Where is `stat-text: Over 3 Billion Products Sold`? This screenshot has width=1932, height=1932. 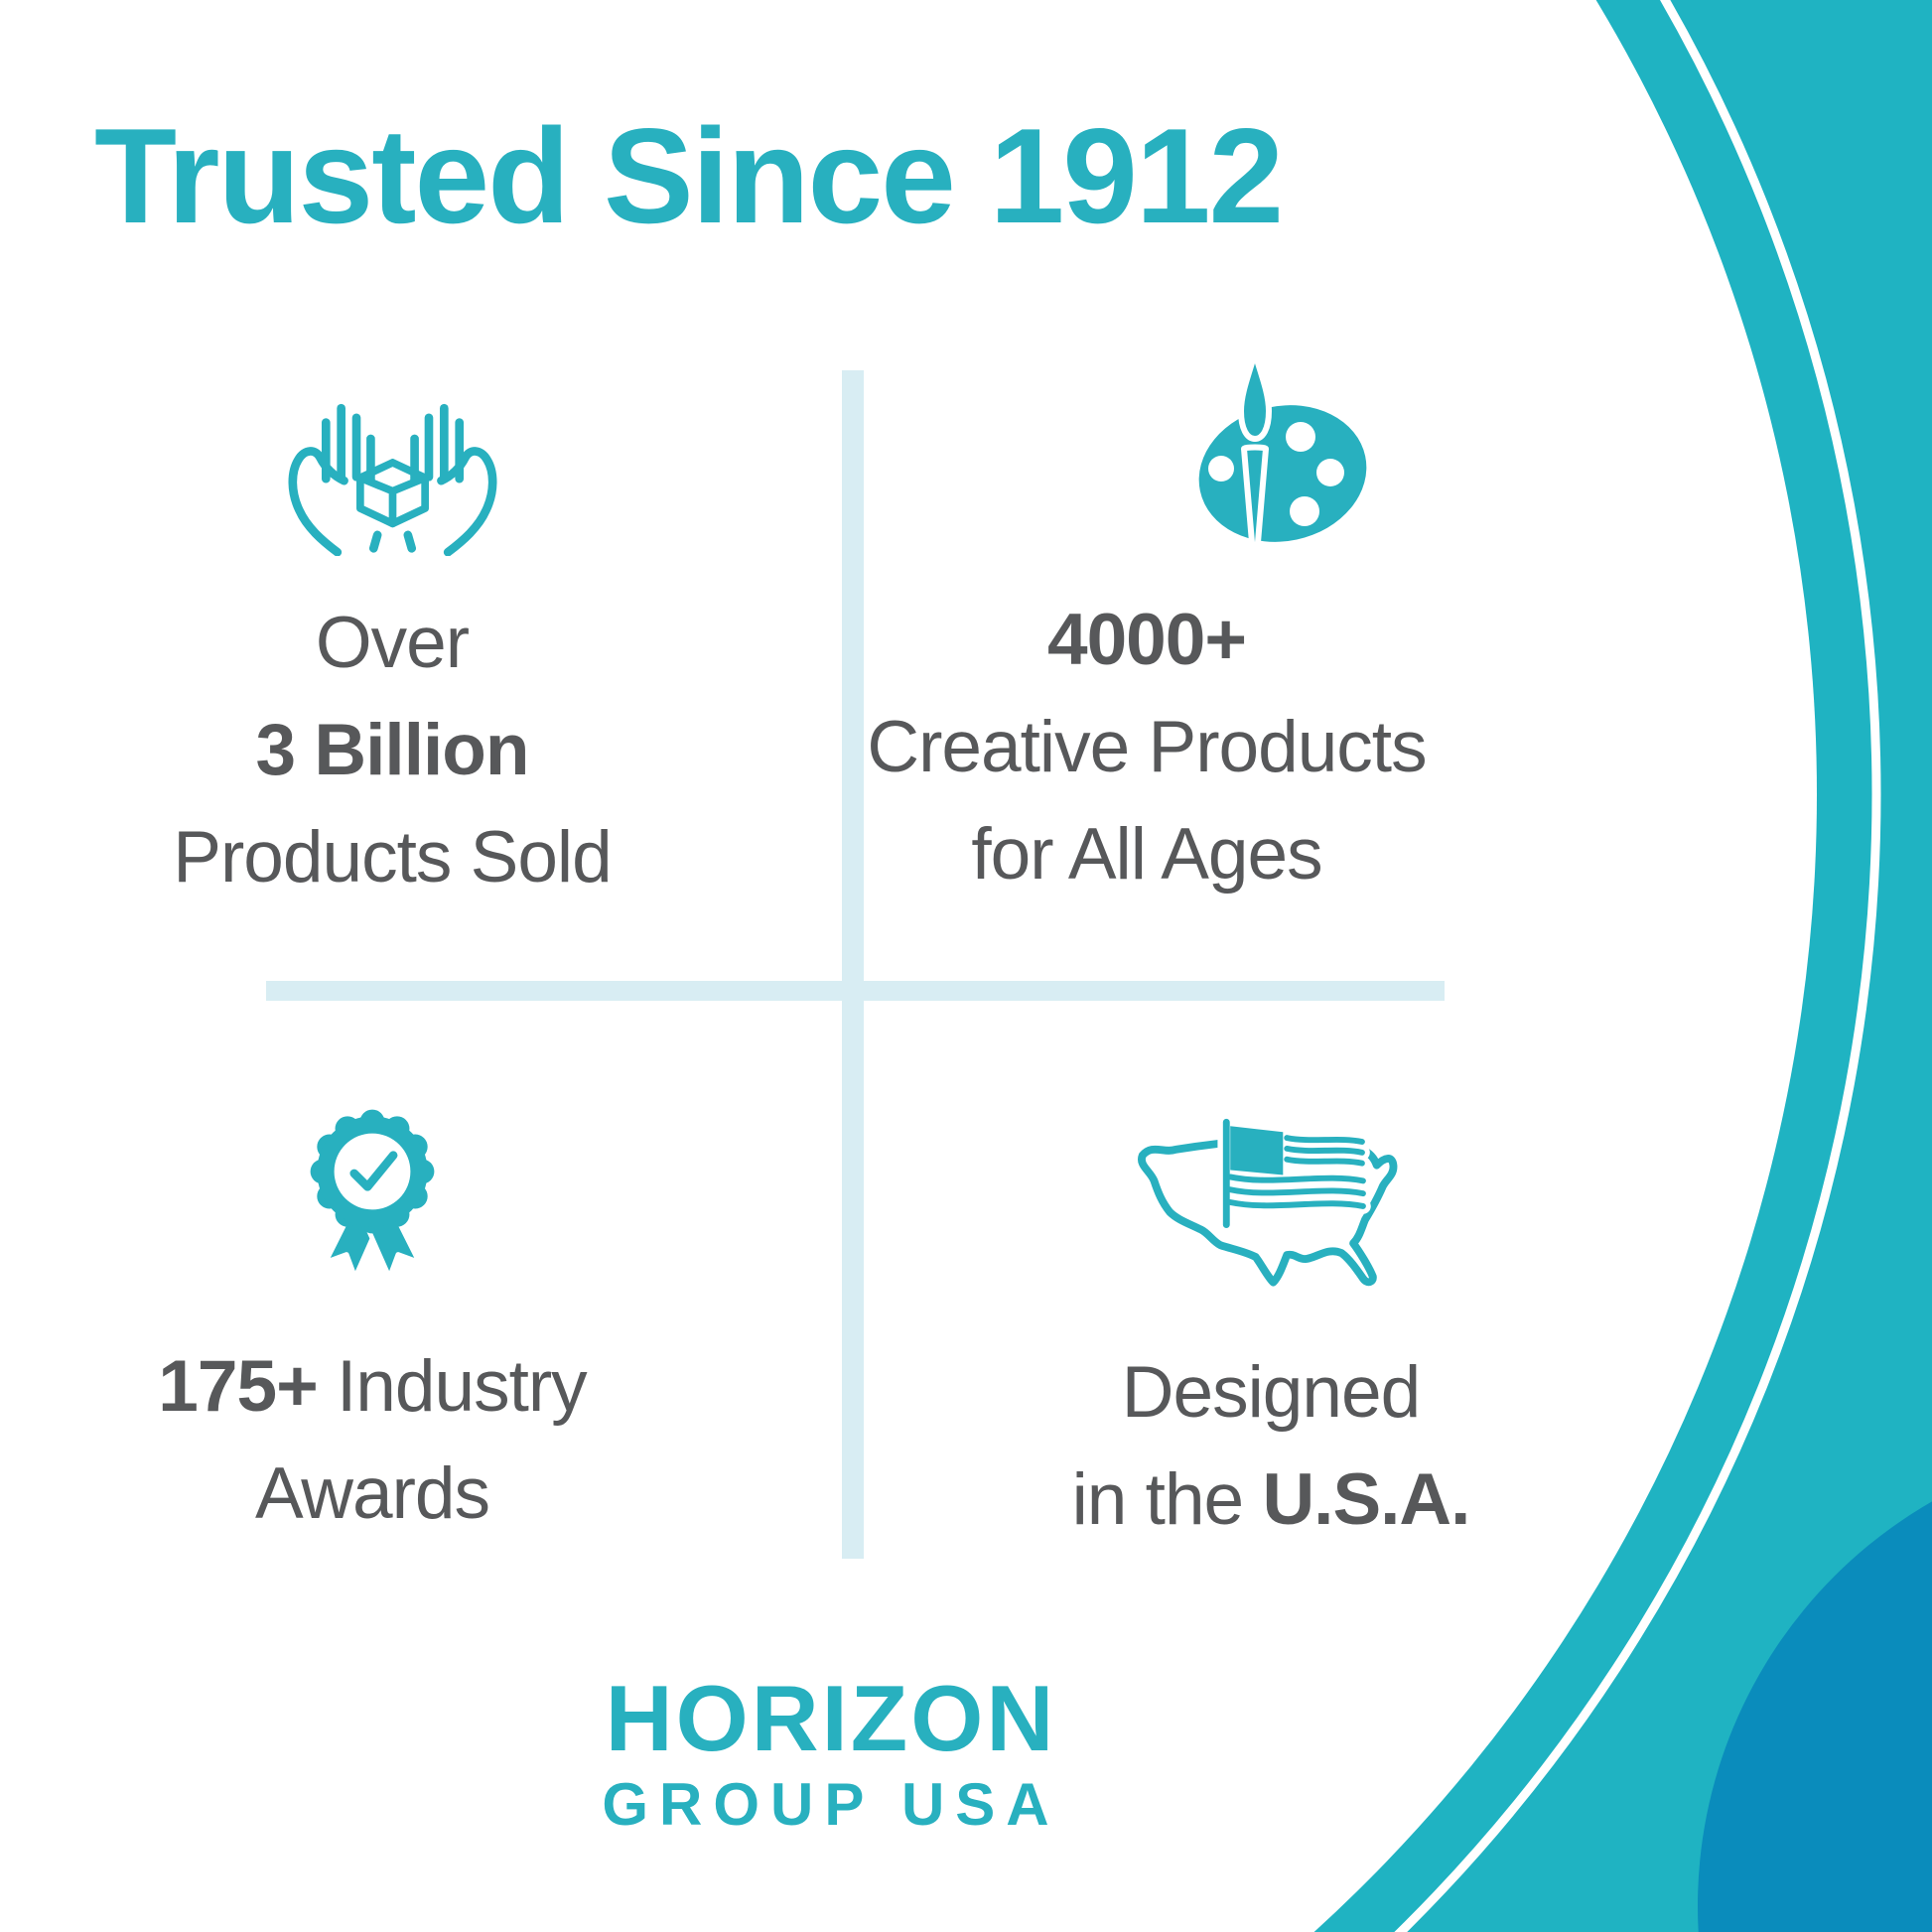 stat-text: Over 3 Billion Products Sold is located at coordinates (393, 751).